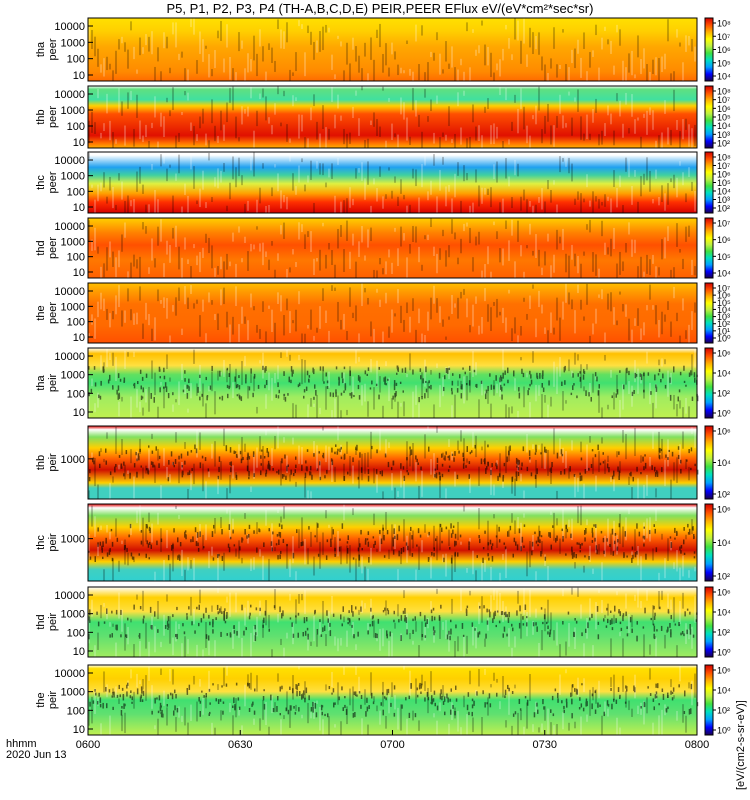  I want to click on panel-the-peir: 10 100 1000 10000 the peir 10⁰ 10² 10⁴ 10⁶, so click(383, 700).